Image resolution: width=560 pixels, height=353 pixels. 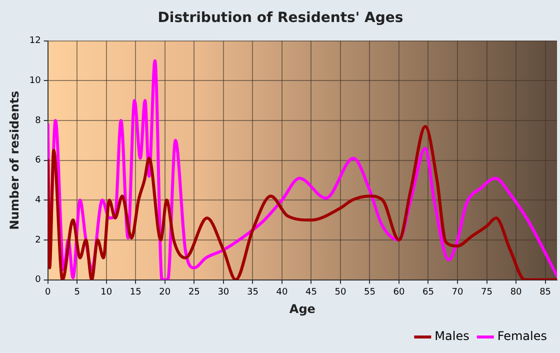 I want to click on legend-label: Females, so click(x=522, y=336).